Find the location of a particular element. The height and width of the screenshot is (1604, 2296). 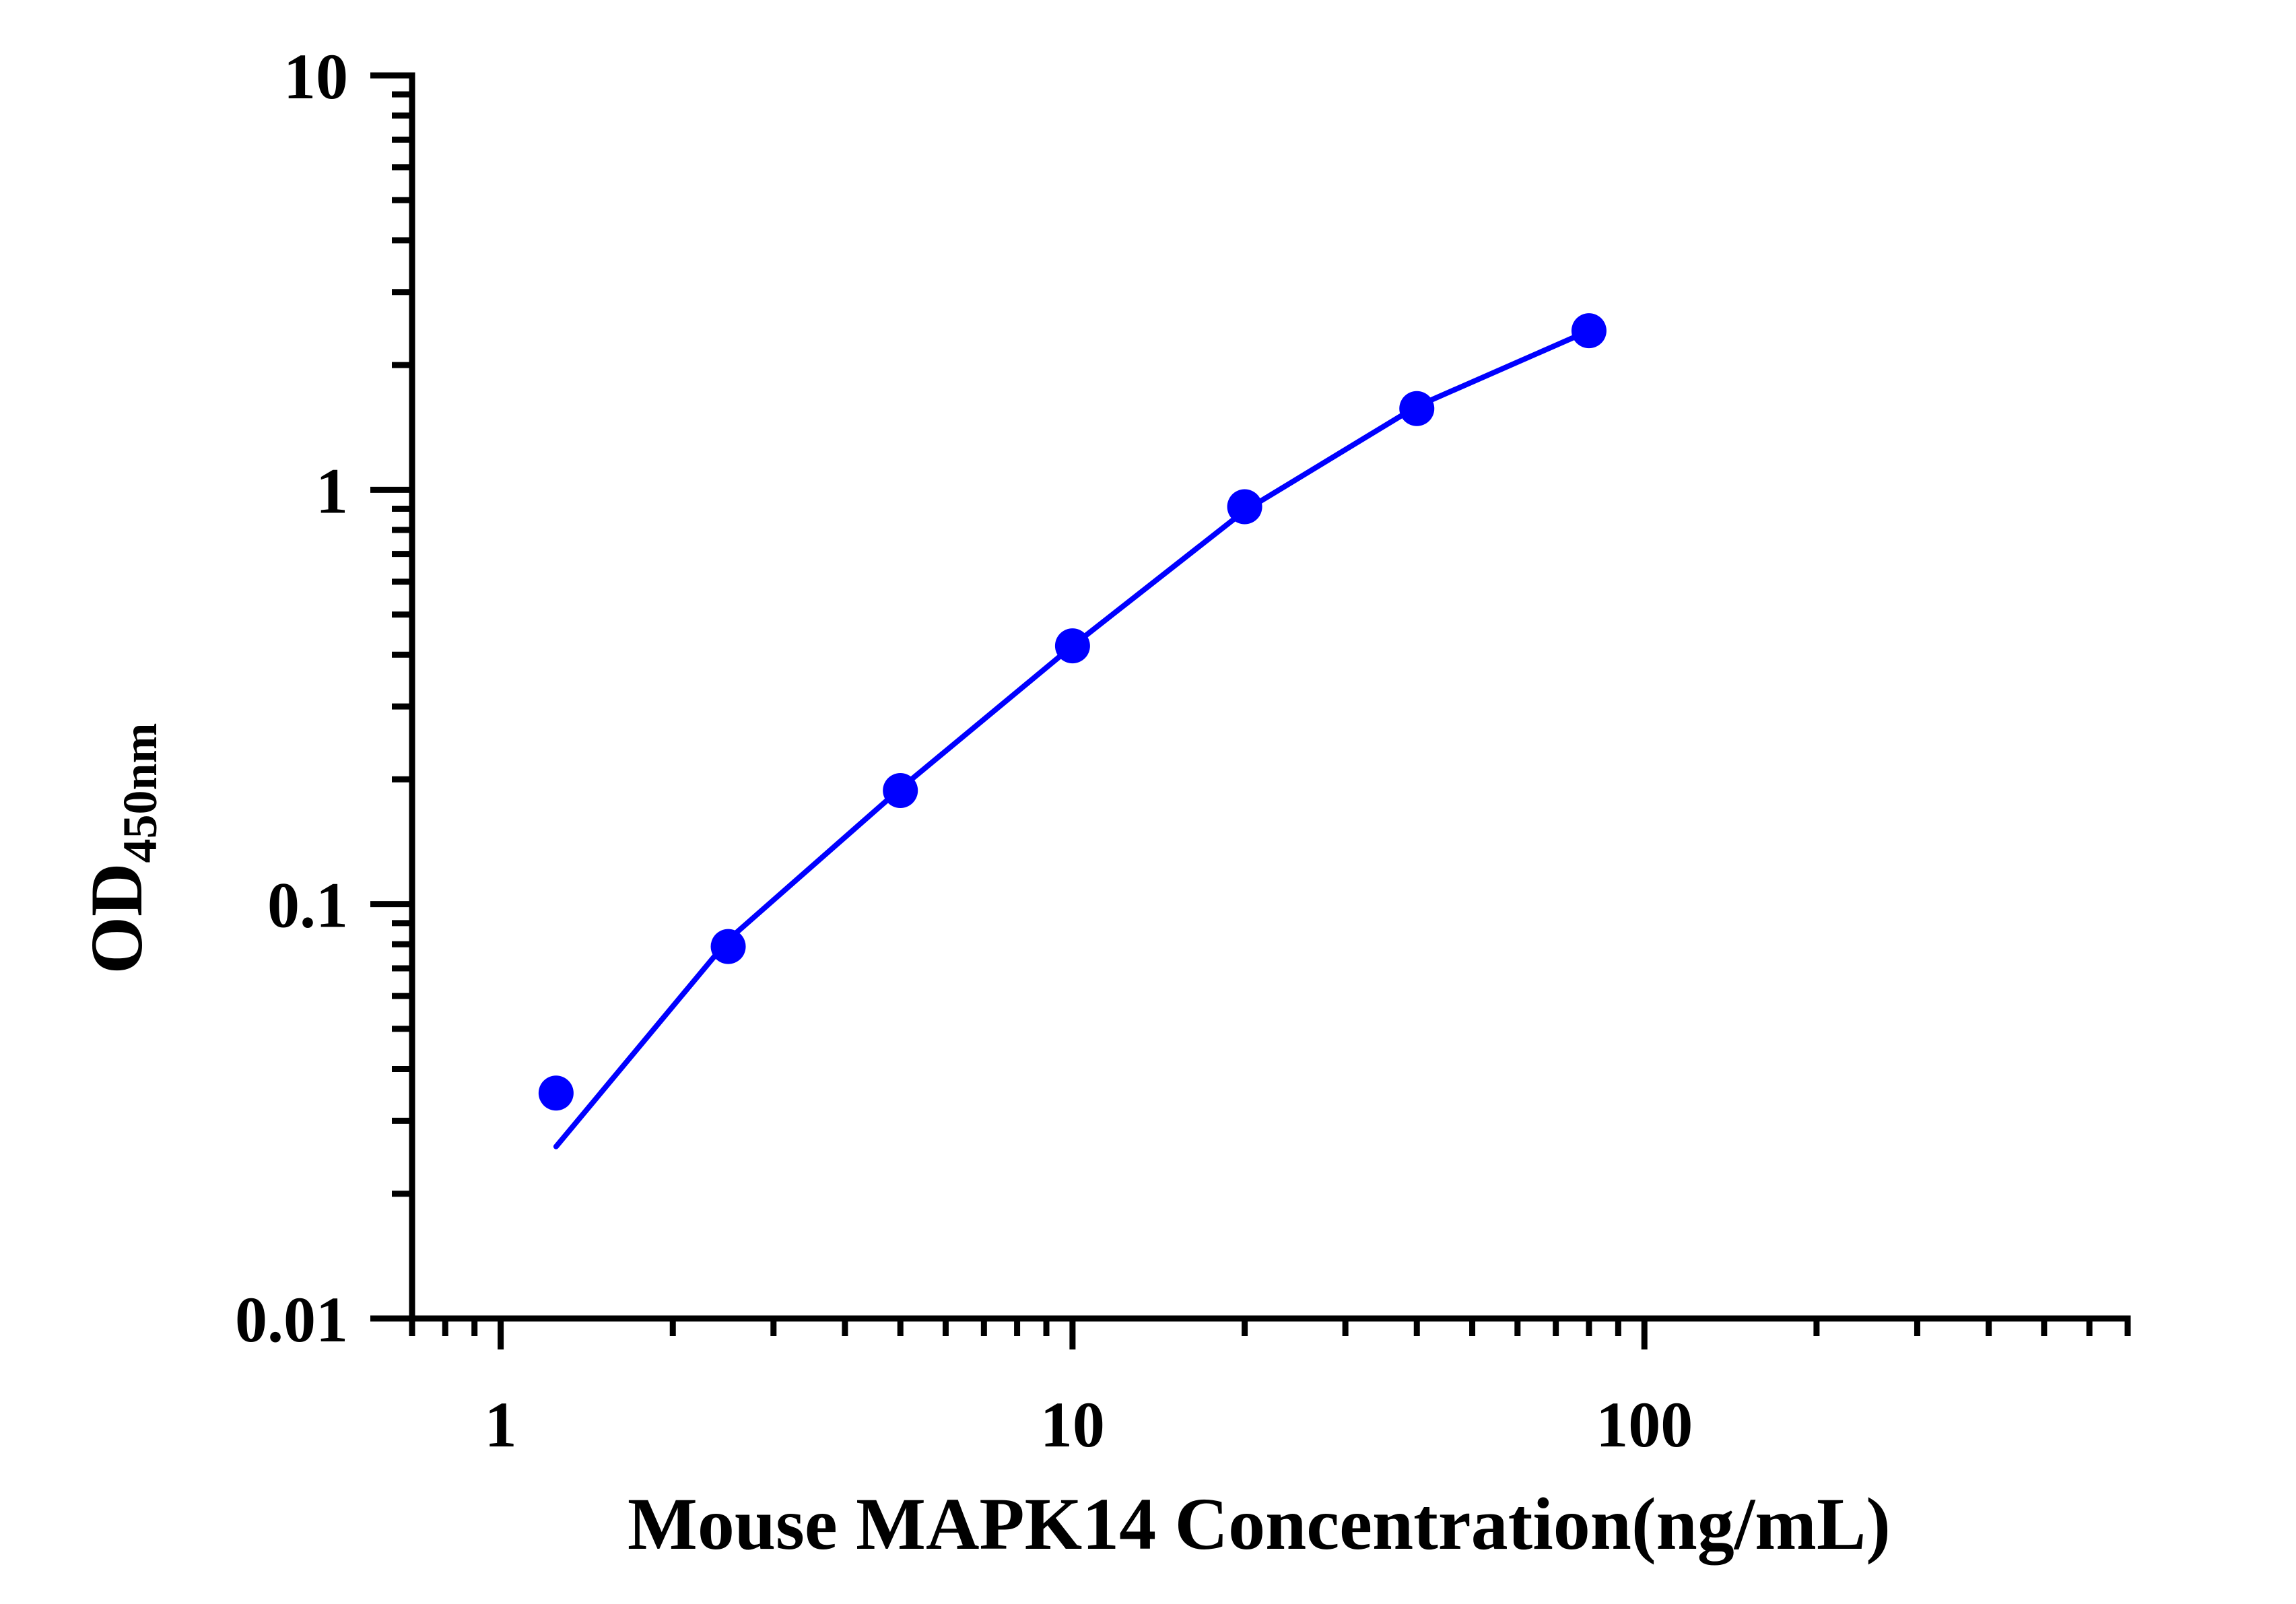

svg-text: OD450nm is located at coordinates (121, 848).